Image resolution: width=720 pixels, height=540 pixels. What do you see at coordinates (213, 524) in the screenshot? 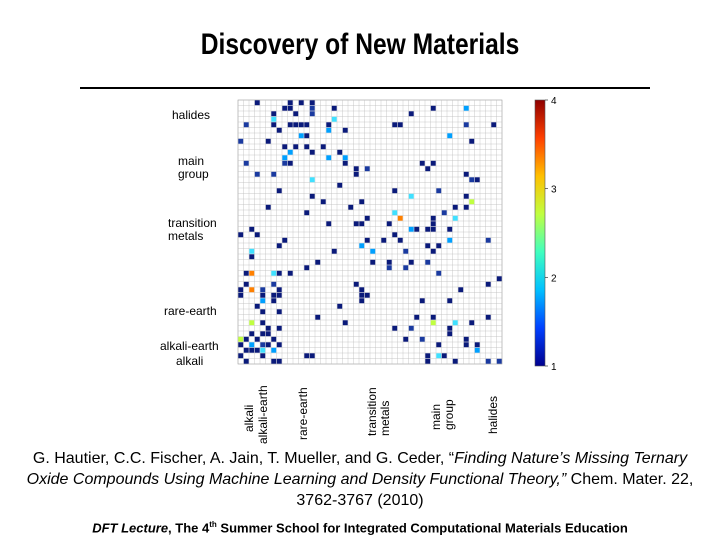
I see `footer-sup: th` at bounding box center [213, 524].